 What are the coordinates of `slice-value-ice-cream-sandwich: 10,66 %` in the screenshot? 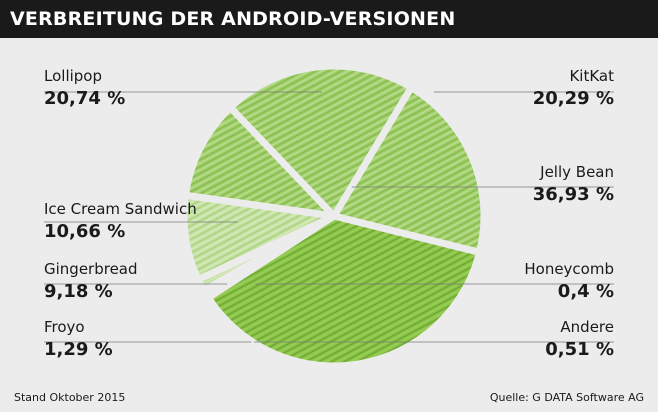 It's located at (85, 231).